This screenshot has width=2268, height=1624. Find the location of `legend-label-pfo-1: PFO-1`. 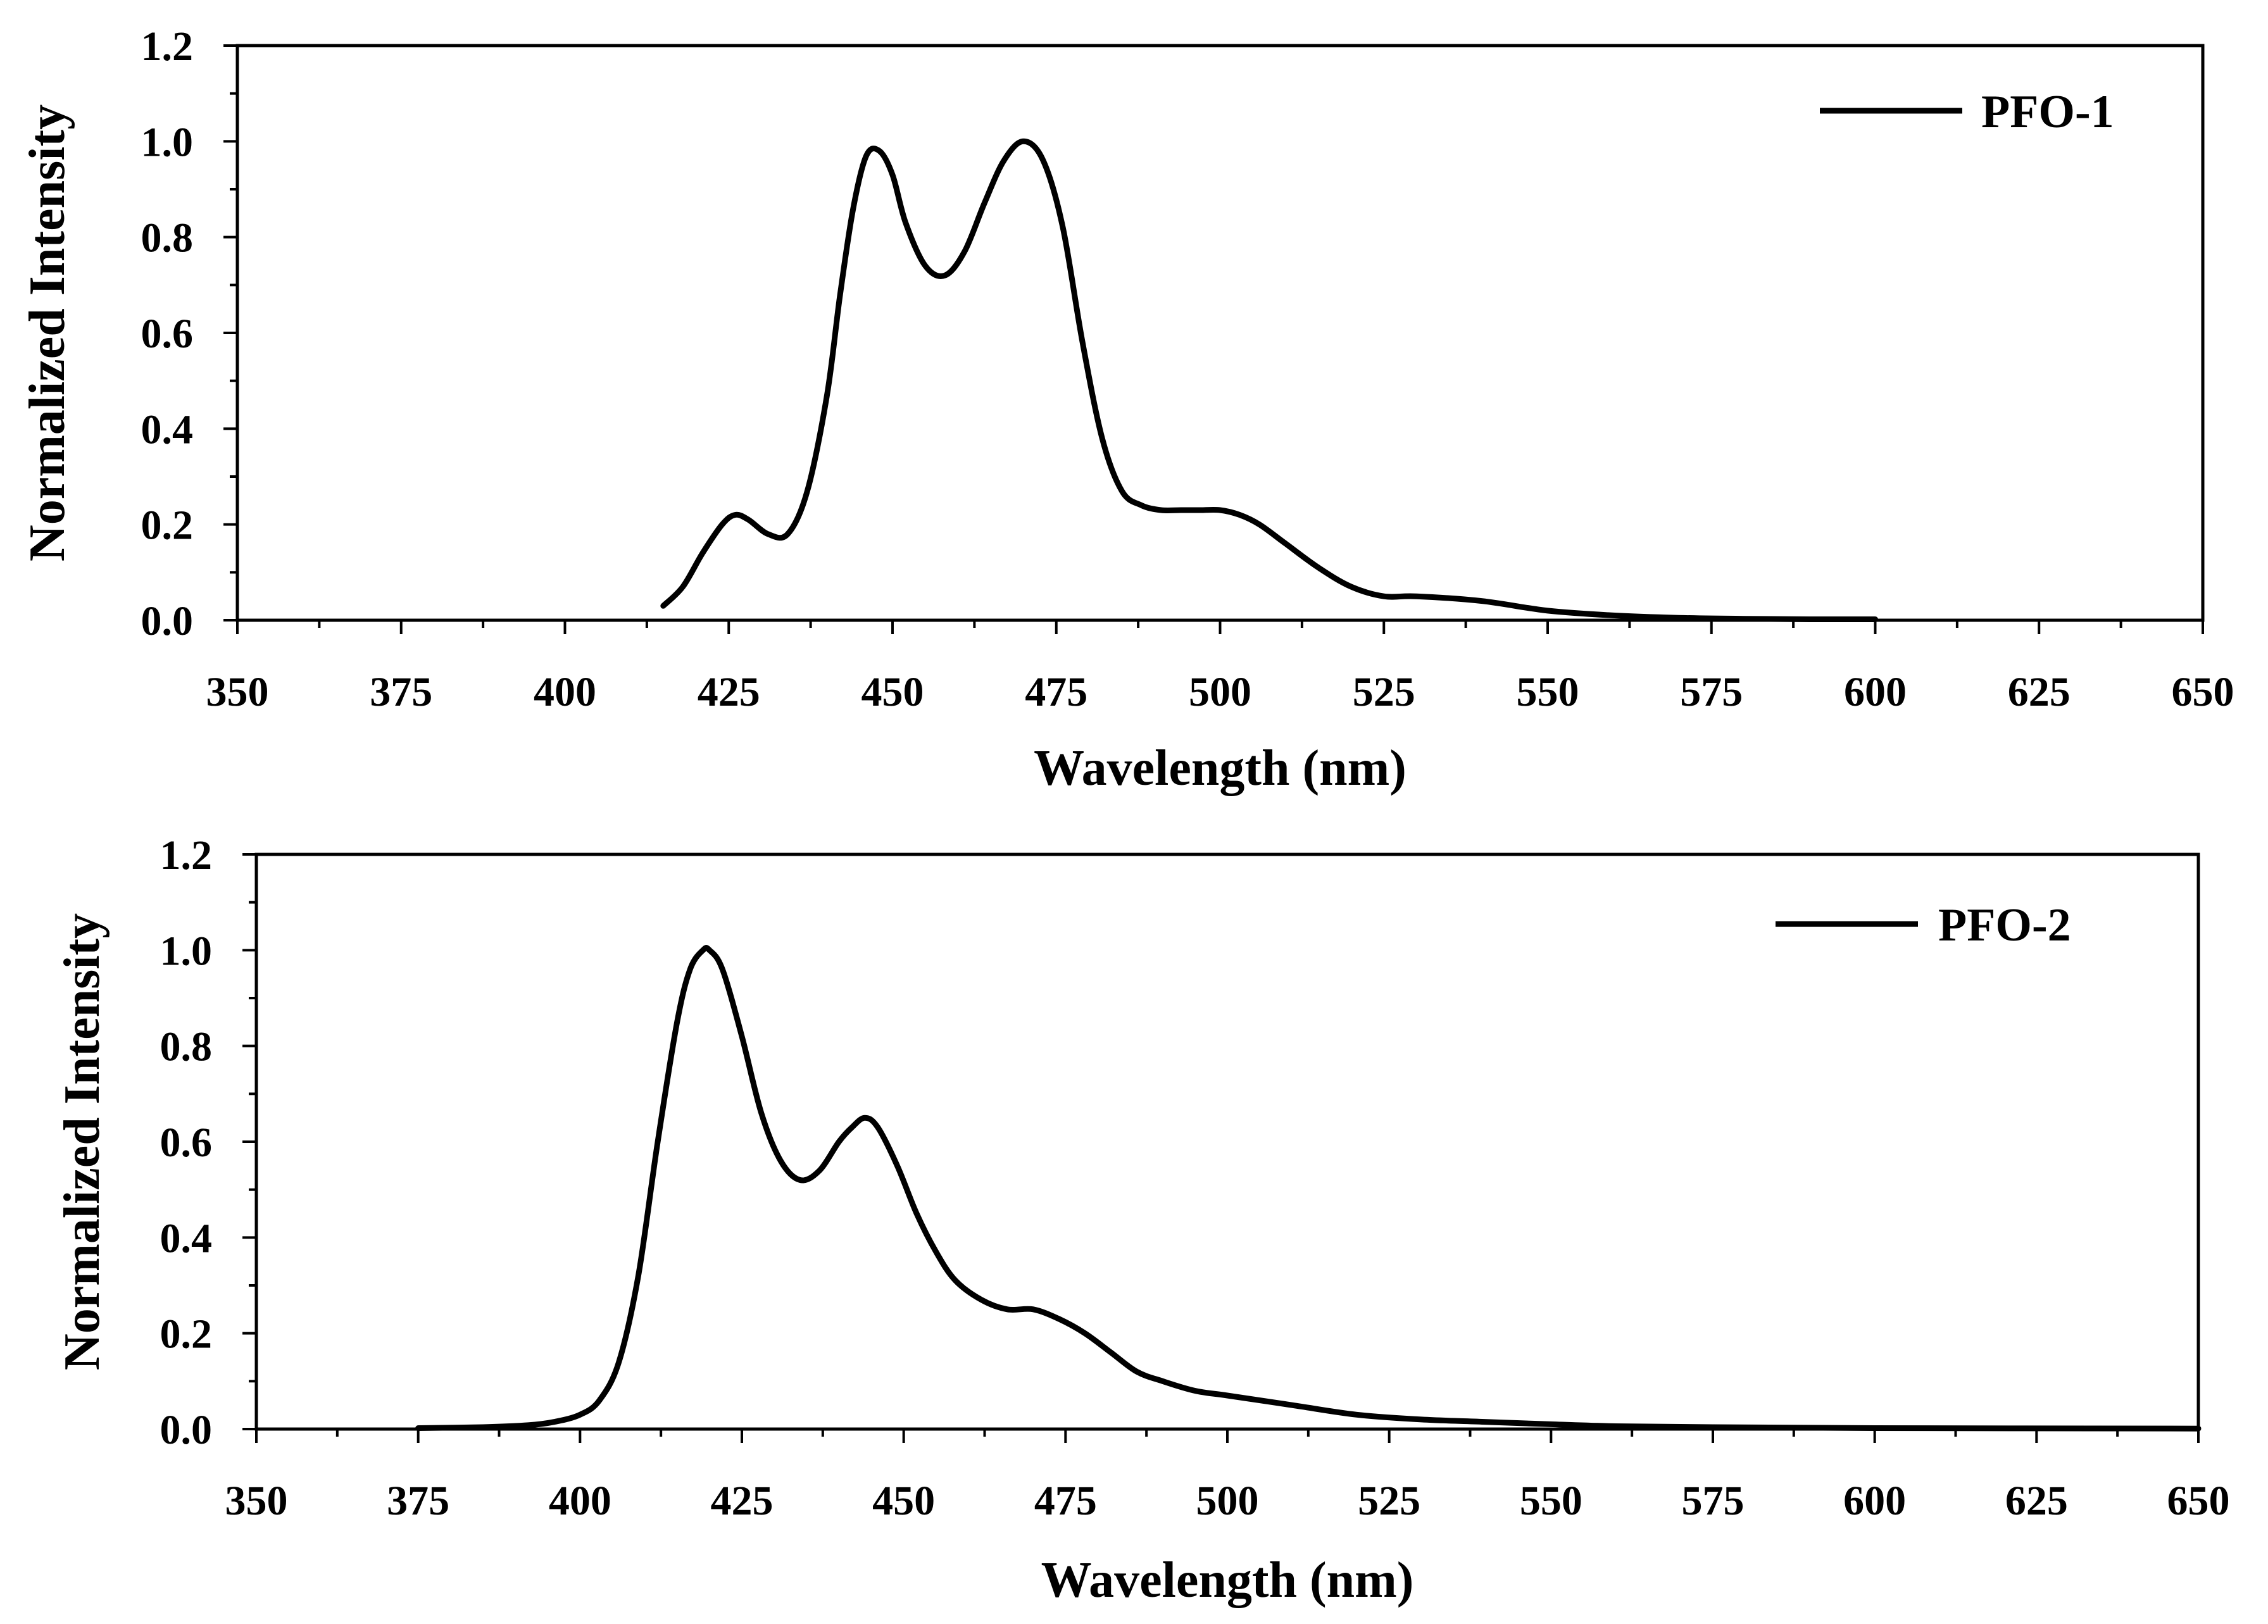

legend-label-pfo-1: PFO-1 is located at coordinates (2048, 112).